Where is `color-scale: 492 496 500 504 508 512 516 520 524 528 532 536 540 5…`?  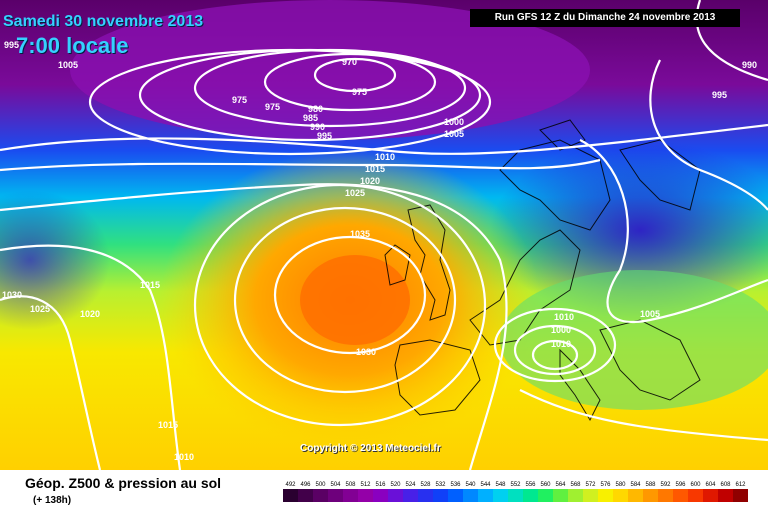
color-scale: 492 496 500 504 508 512 516 520 524 528 532 536 540 5… is located at coordinates (515, 492).